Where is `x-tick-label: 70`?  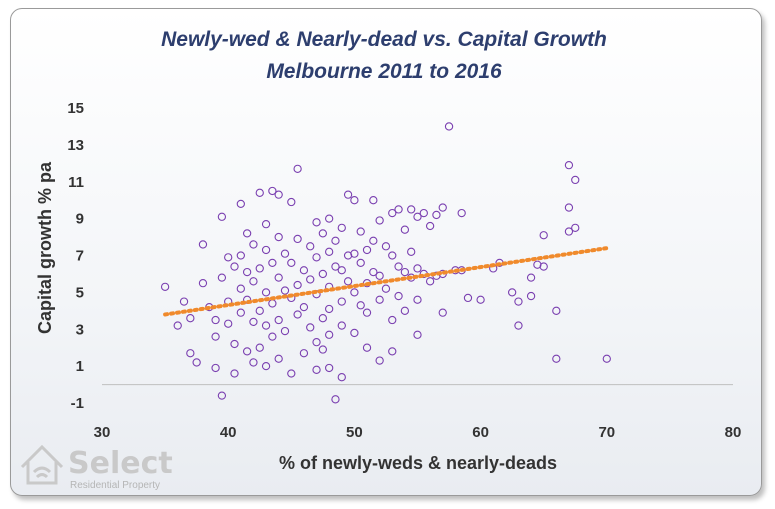
x-tick-label: 70 is located at coordinates (606, 432).